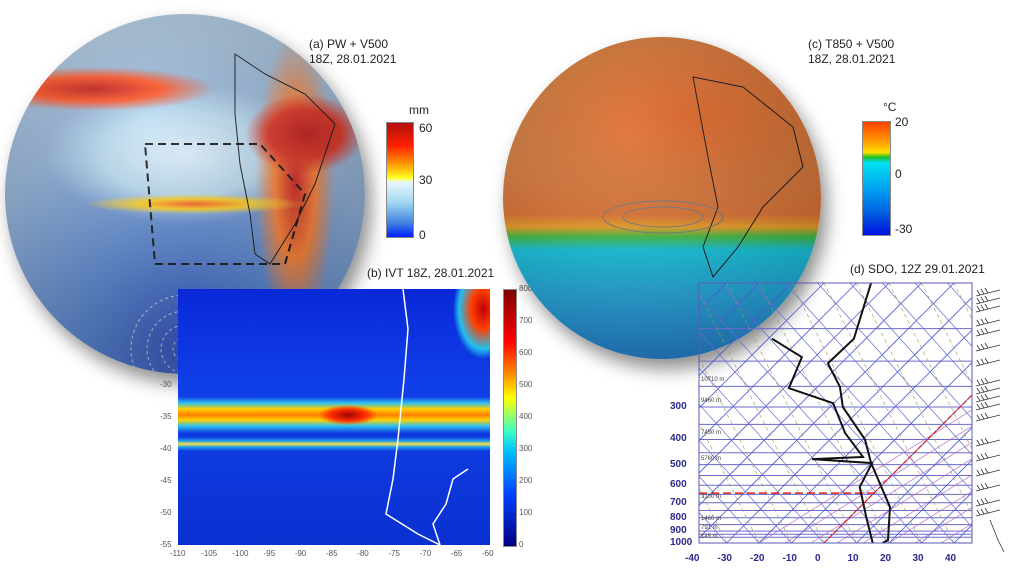 This screenshot has height=576, width=1024. Describe the element at coordinates (526, 384) in the screenshot. I see `colorbar-b-tick: 500` at that location.